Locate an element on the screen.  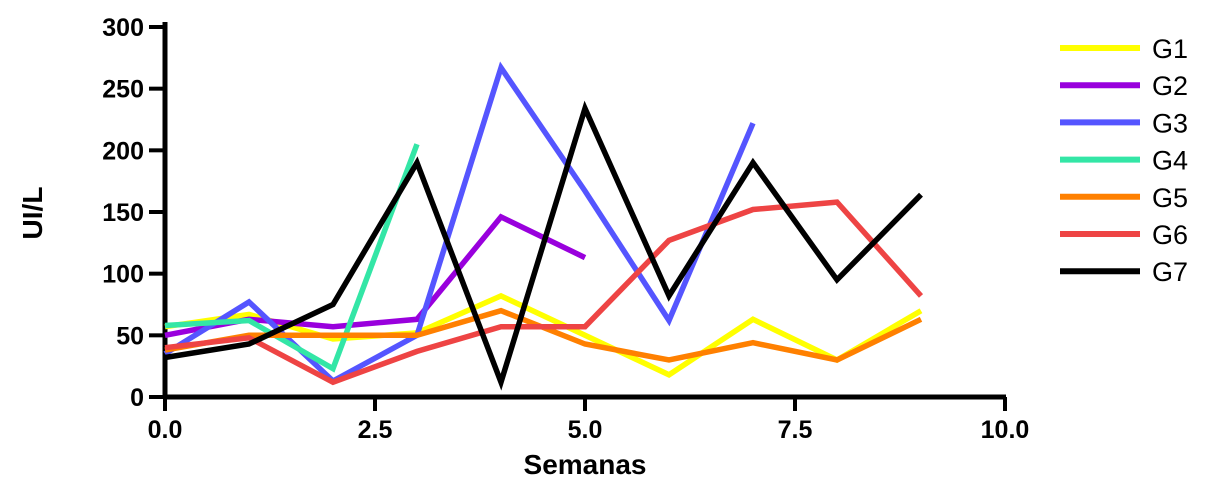
x-tick-label: 10.0 is located at coordinates (1005, 430).